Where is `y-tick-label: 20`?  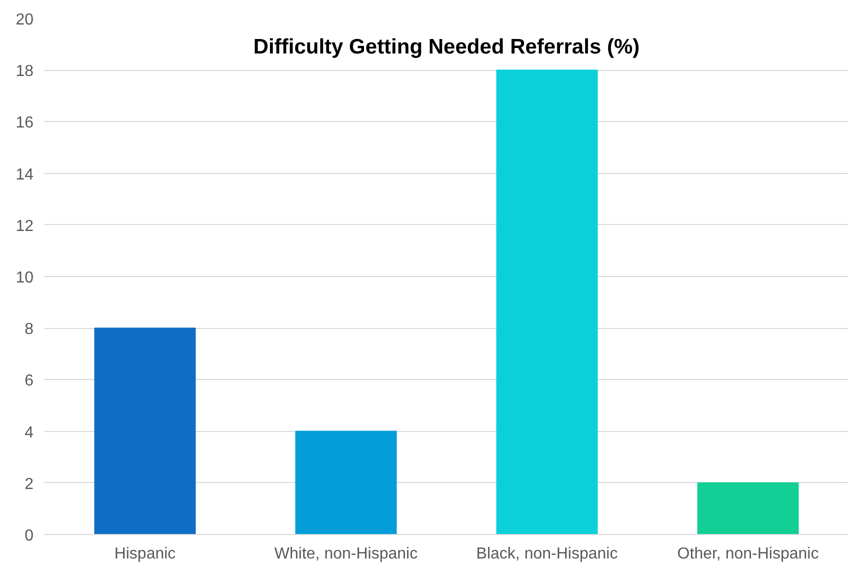
y-tick-label: 20 is located at coordinates (25, 20).